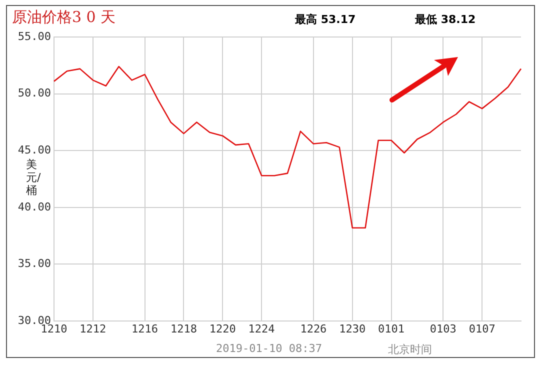 This screenshot has width=543, height=367. What do you see at coordinates (262, 329) in the screenshot?
I see `x-tick-label: 1224` at bounding box center [262, 329].